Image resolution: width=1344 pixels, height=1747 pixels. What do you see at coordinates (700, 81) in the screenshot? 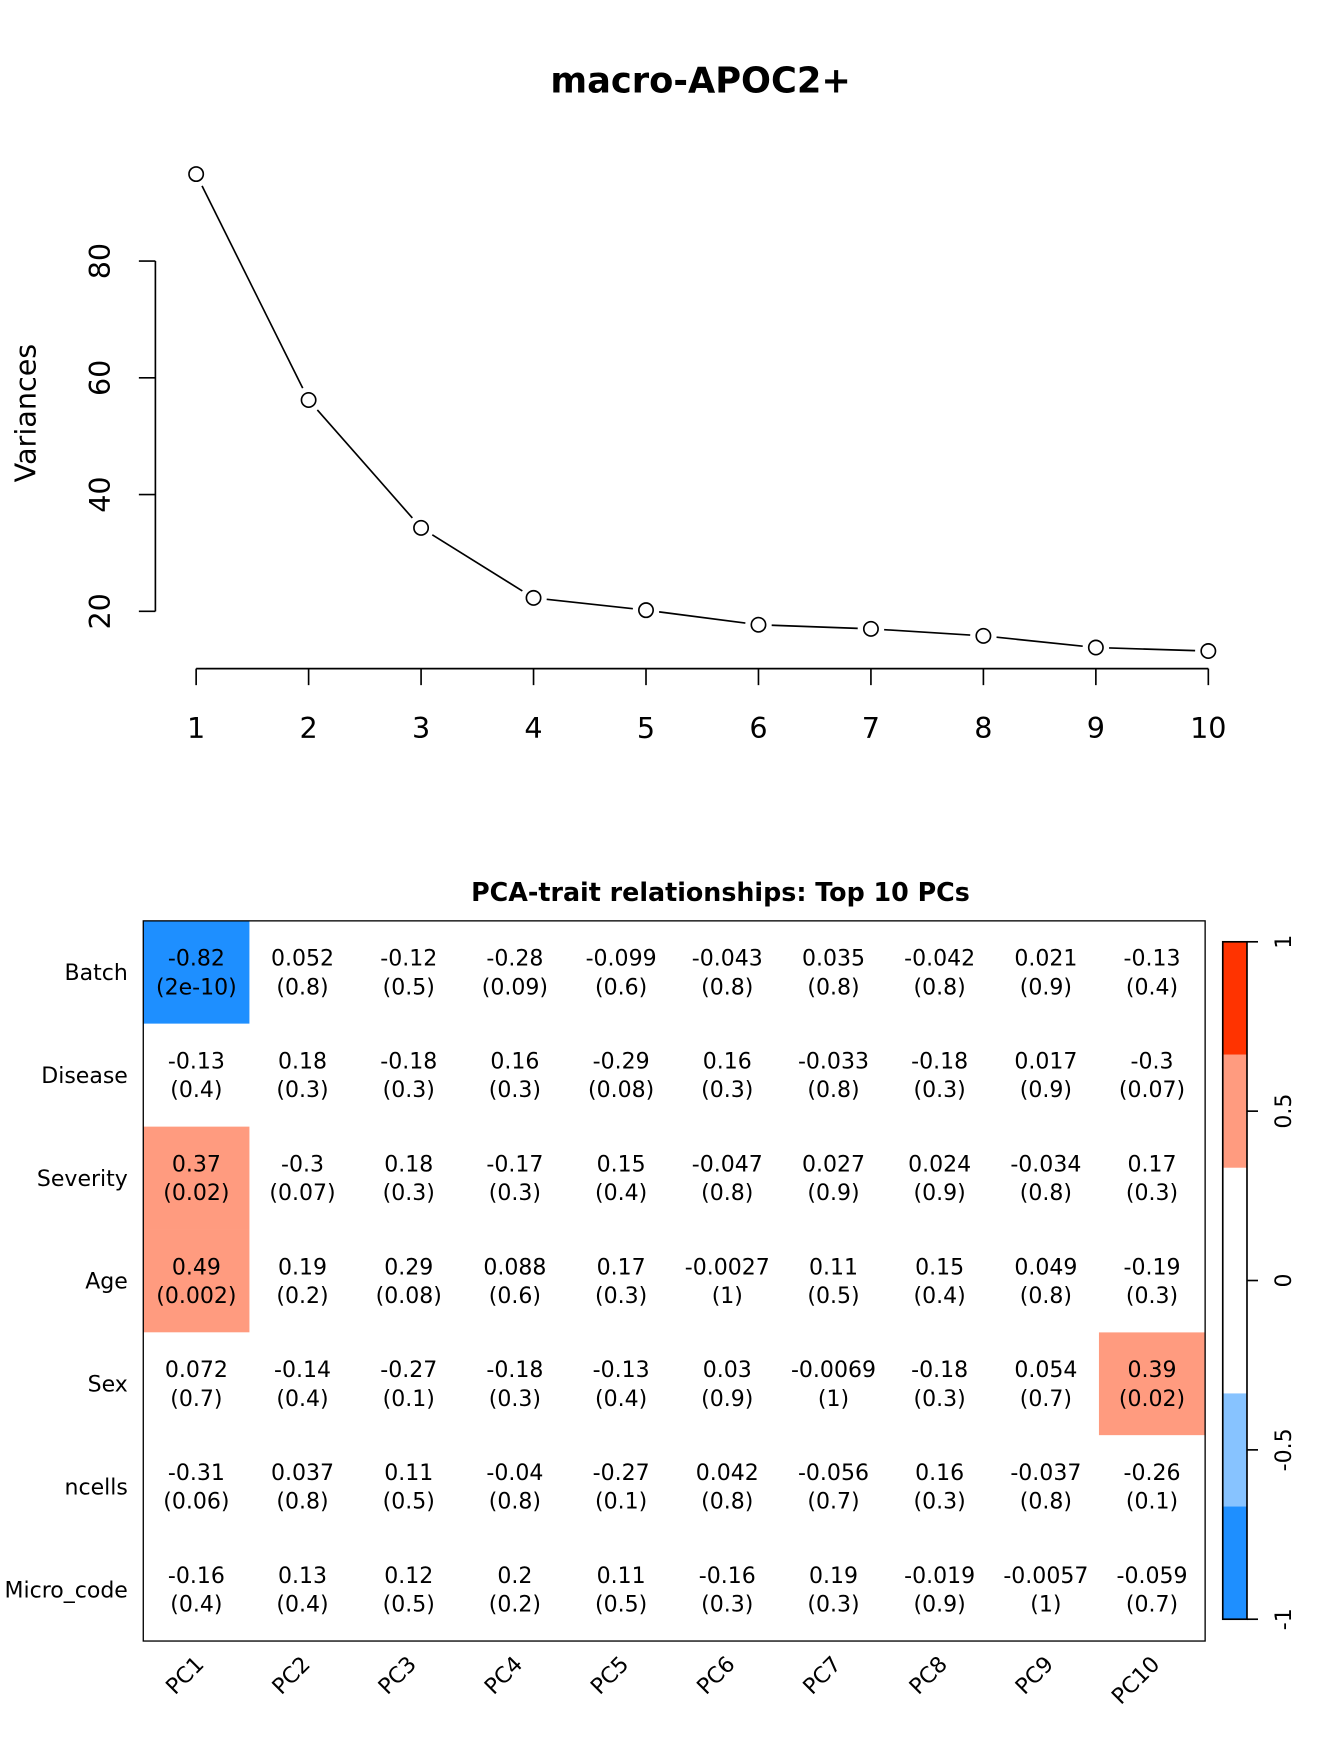
I see `scree-title: macro-APOC2+` at bounding box center [700, 81].